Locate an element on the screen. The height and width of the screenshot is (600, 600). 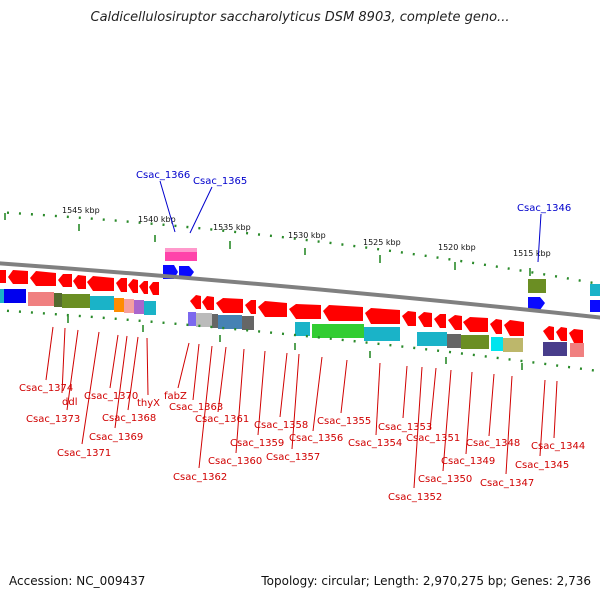
gene-label: Csac_1347 is located at coordinates (507, 483).